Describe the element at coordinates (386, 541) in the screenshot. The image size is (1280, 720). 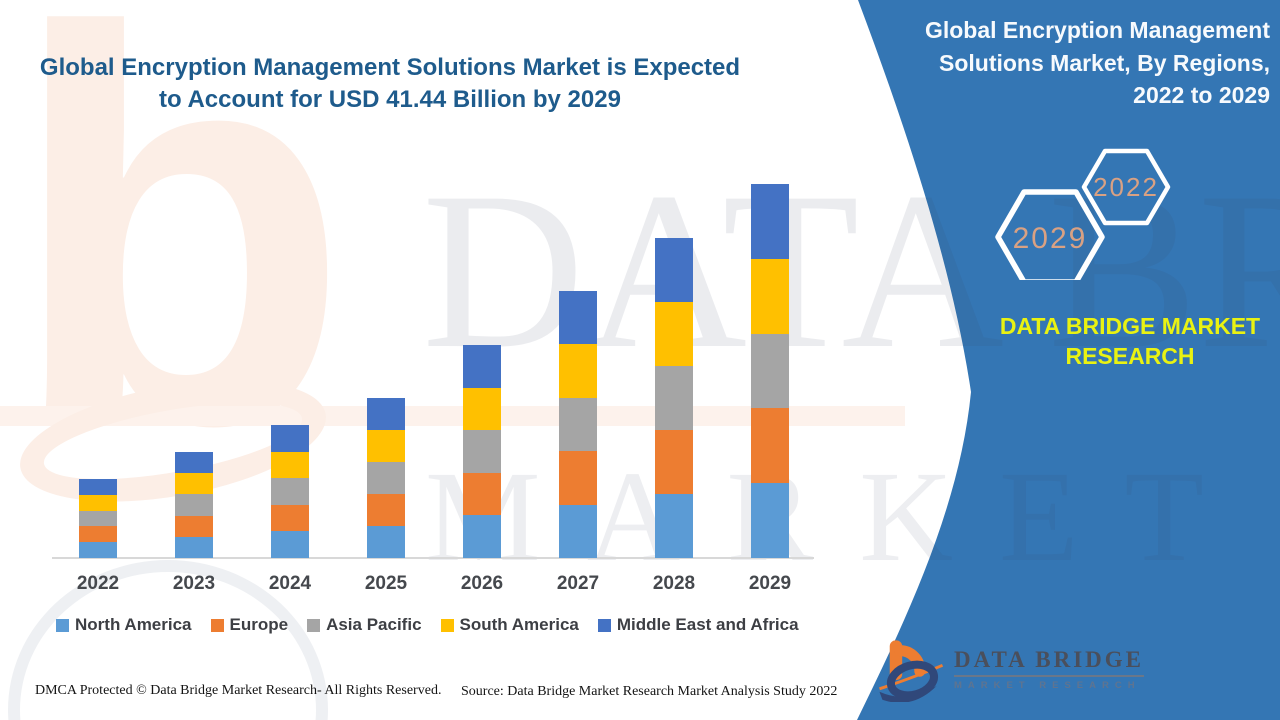
I see `bar-segment-north-america-2025` at that location.